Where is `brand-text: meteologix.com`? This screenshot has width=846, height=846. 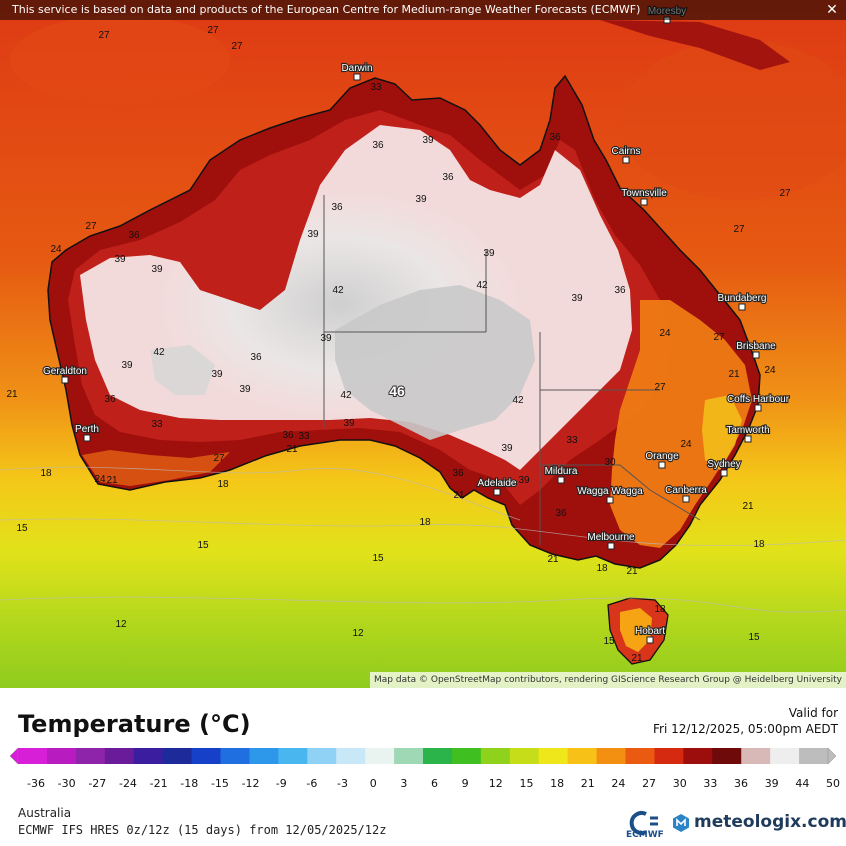
brand-text: meteologix.com is located at coordinates (770, 822).